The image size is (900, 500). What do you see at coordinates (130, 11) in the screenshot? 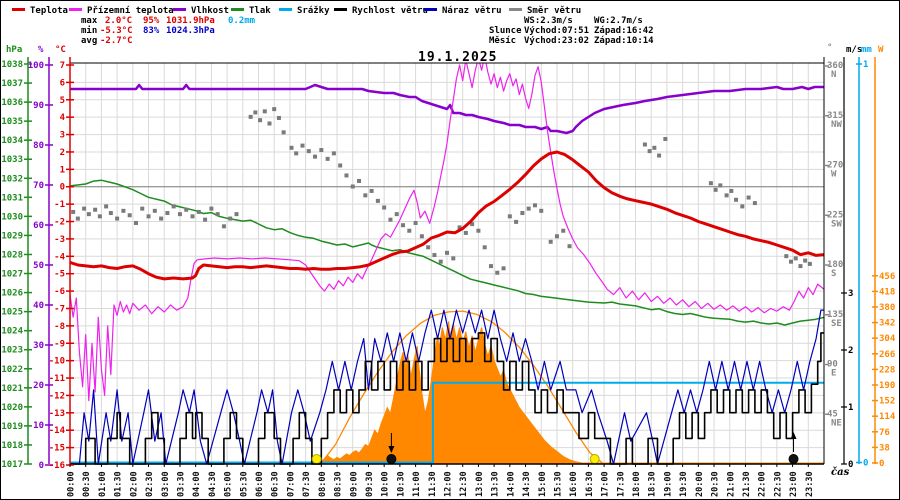
I see `legend-label: Přízemní teplota` at bounding box center [130, 11].